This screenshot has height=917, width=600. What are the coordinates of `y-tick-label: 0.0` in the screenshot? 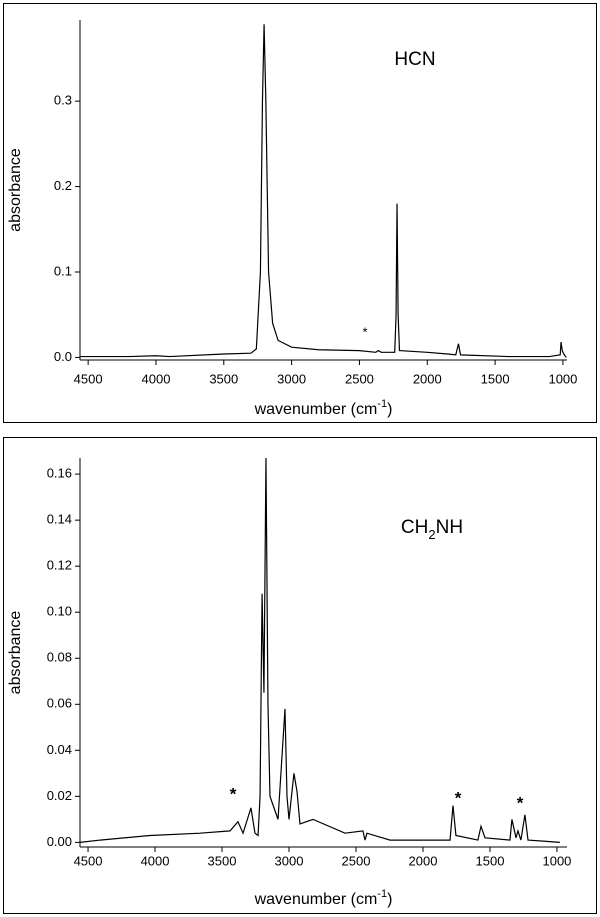 It's located at (63, 356).